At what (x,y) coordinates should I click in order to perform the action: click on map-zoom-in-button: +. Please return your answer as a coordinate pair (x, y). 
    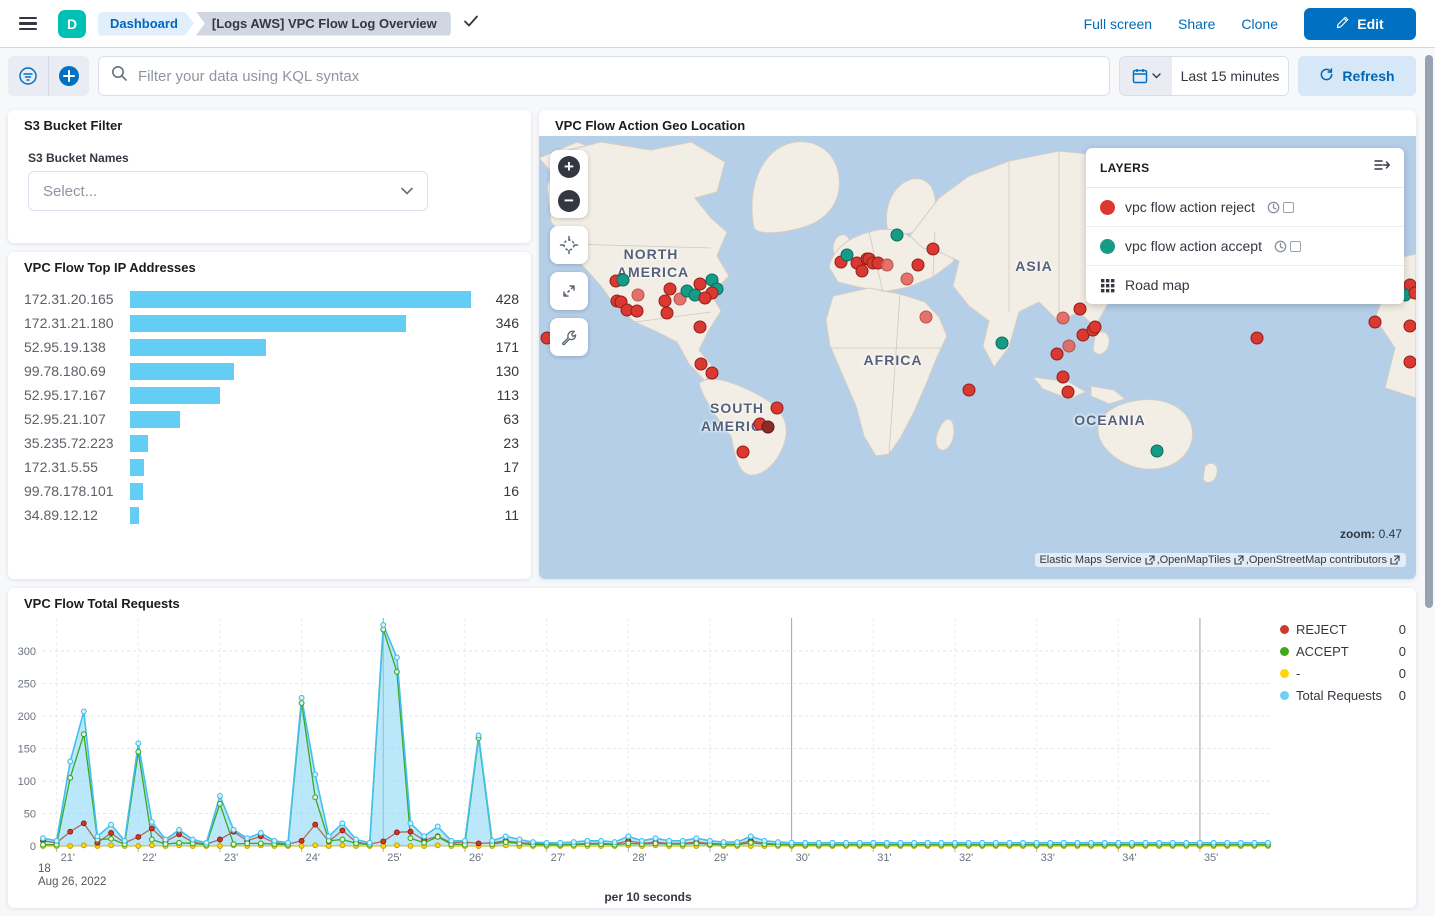
    Looking at the image, I should click on (569, 167).